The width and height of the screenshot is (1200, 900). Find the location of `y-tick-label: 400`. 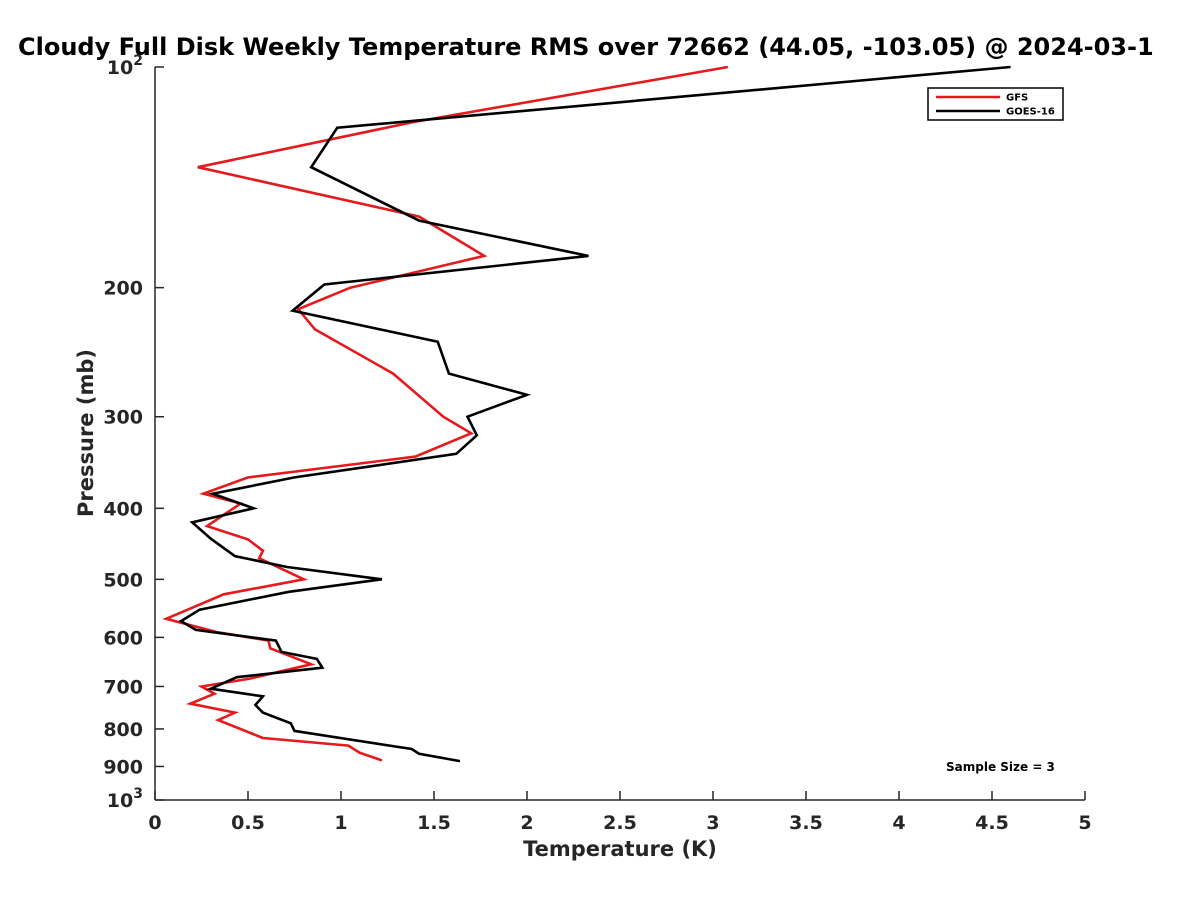

y-tick-label: 400 is located at coordinates (123, 509).